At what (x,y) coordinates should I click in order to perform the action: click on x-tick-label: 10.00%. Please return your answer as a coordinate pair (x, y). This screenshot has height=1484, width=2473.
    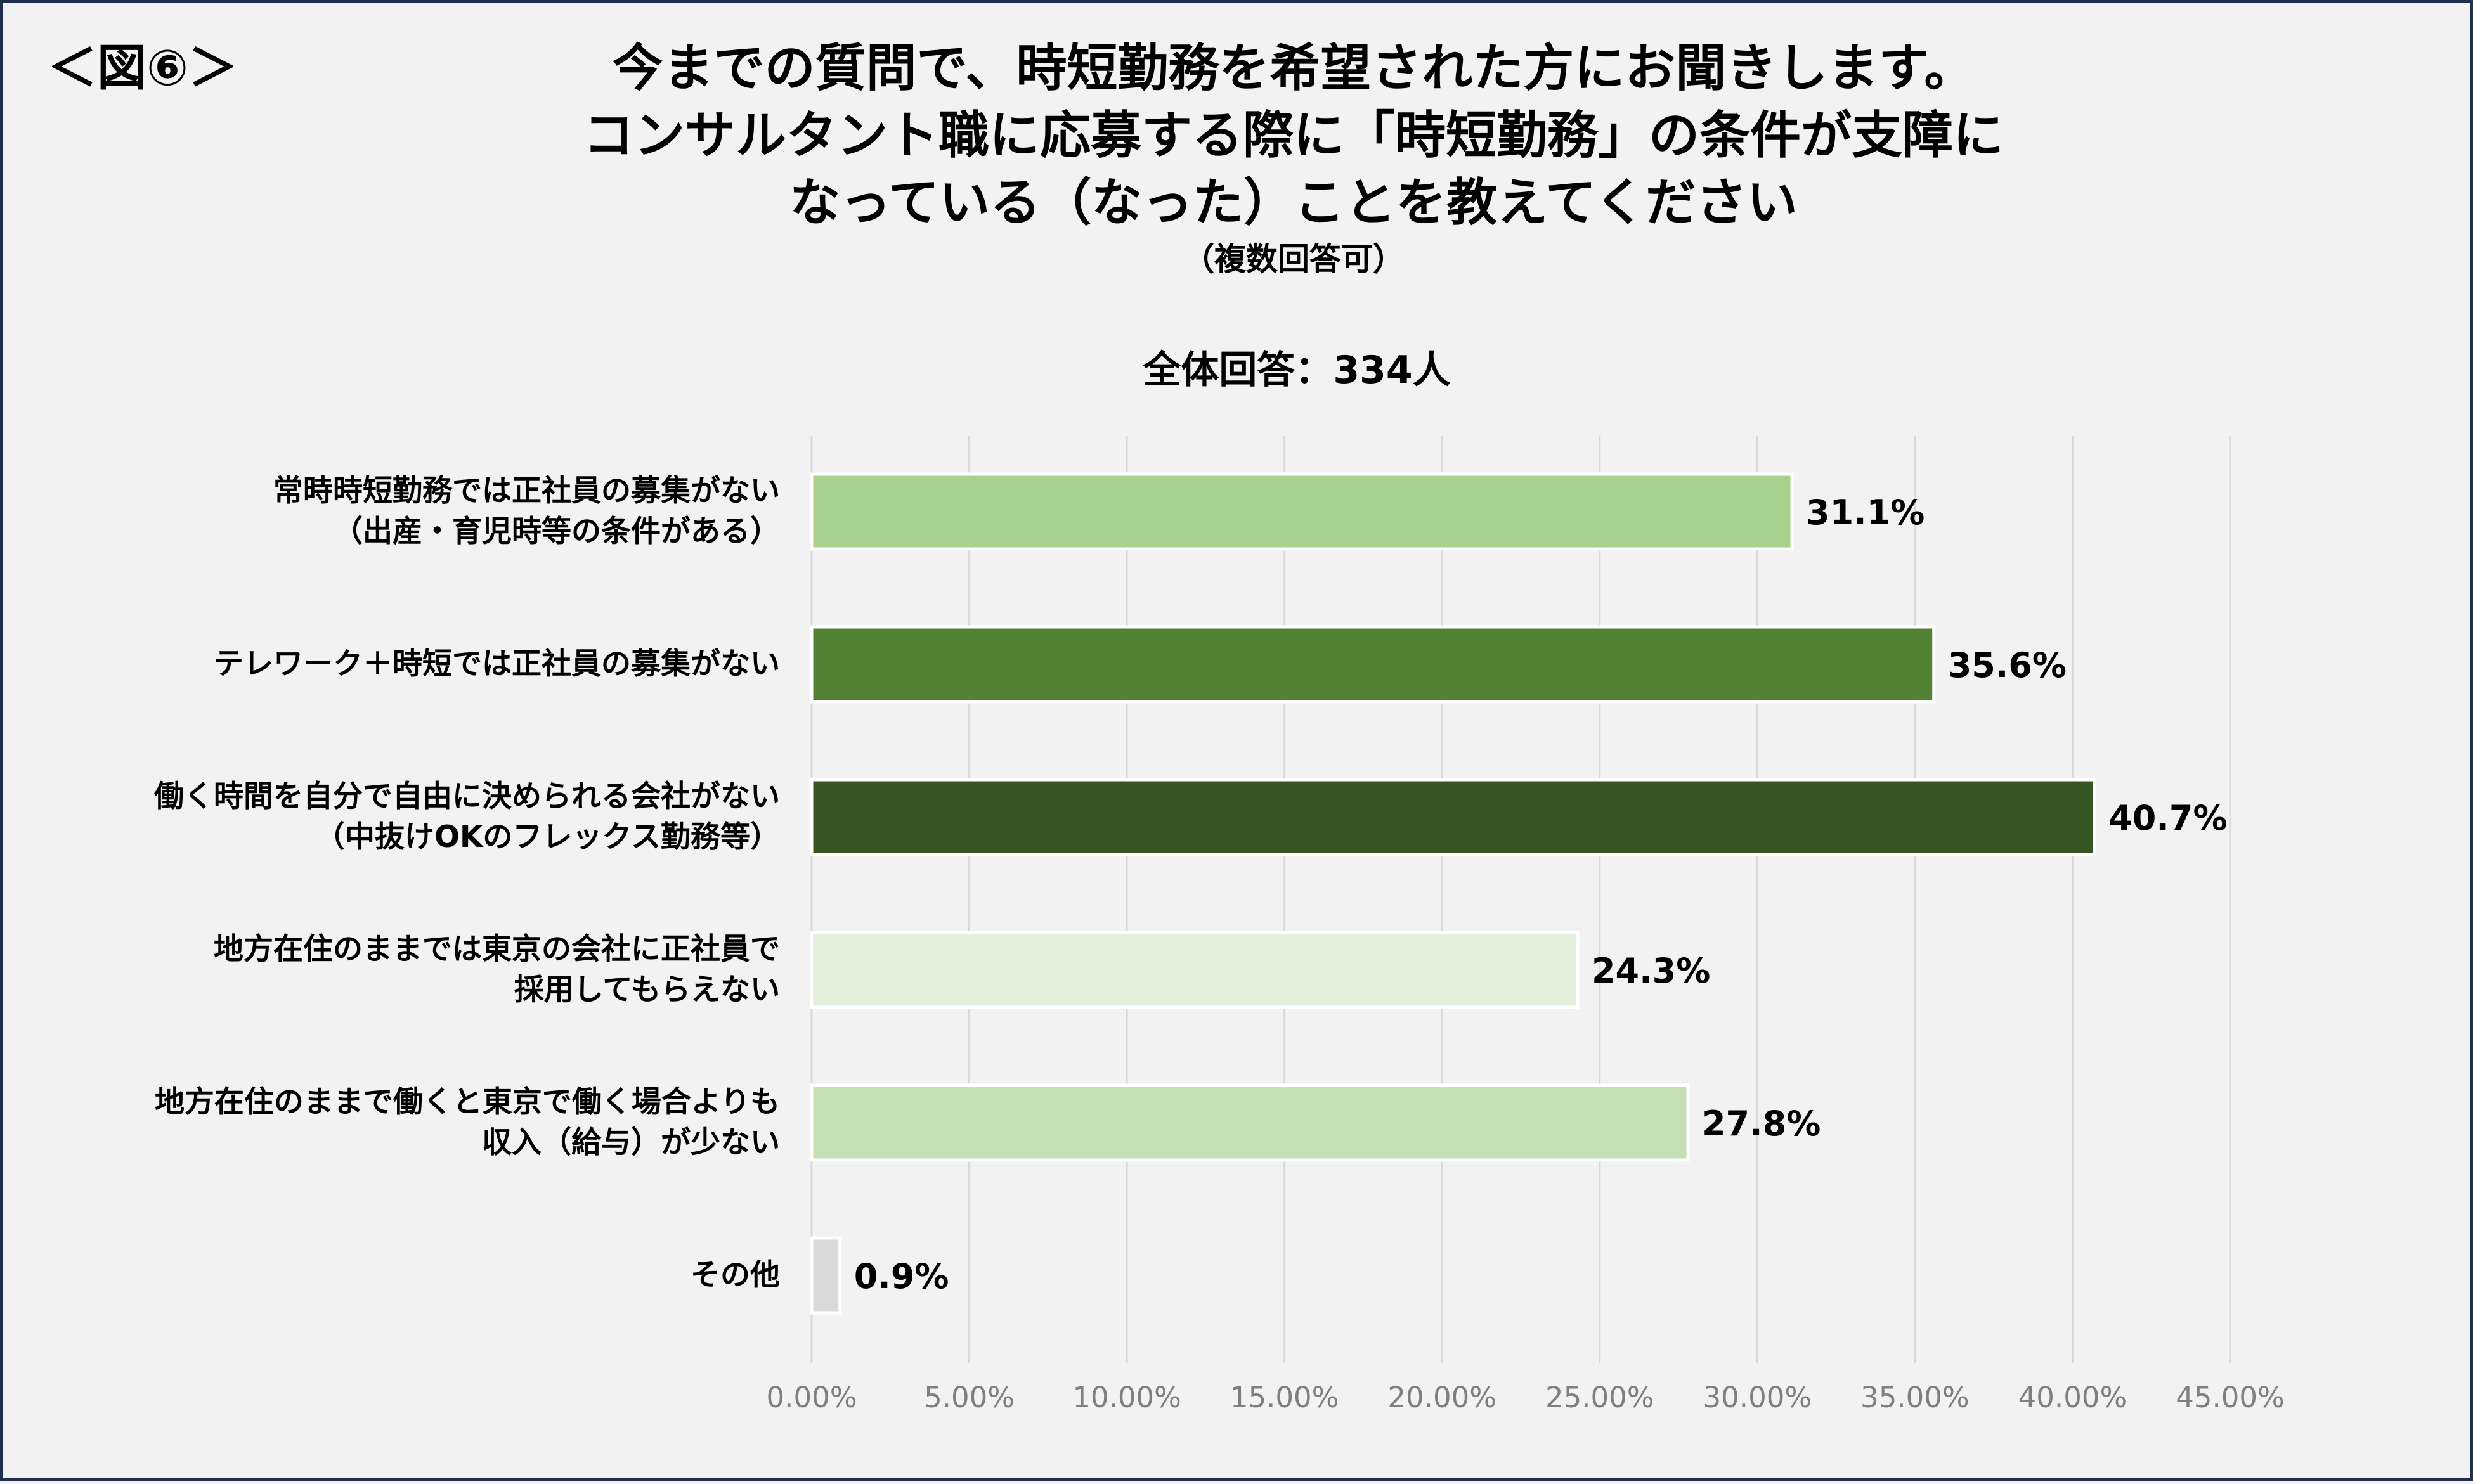
    Looking at the image, I should click on (1126, 1397).